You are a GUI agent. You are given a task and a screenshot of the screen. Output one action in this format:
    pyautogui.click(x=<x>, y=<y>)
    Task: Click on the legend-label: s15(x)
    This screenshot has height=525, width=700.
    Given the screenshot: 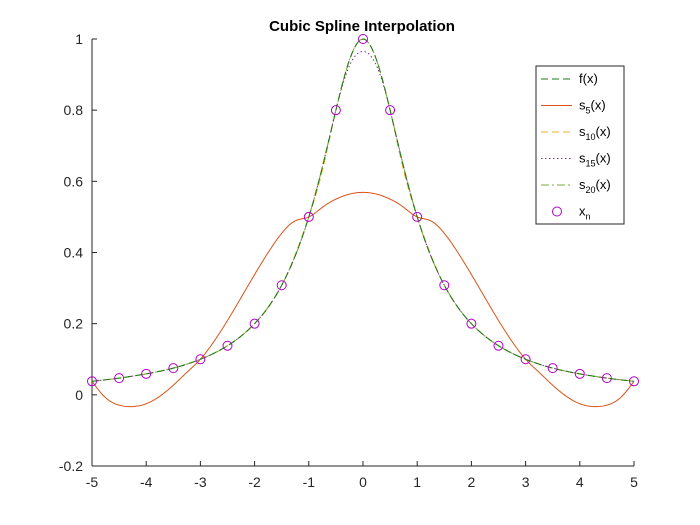 What is the action you would take?
    pyautogui.click(x=595, y=160)
    